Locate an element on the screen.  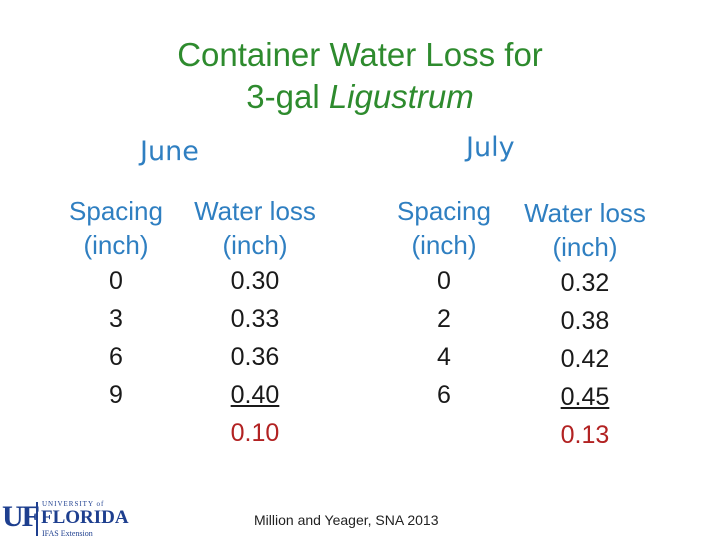
logo-divider is located at coordinates (37, 519).